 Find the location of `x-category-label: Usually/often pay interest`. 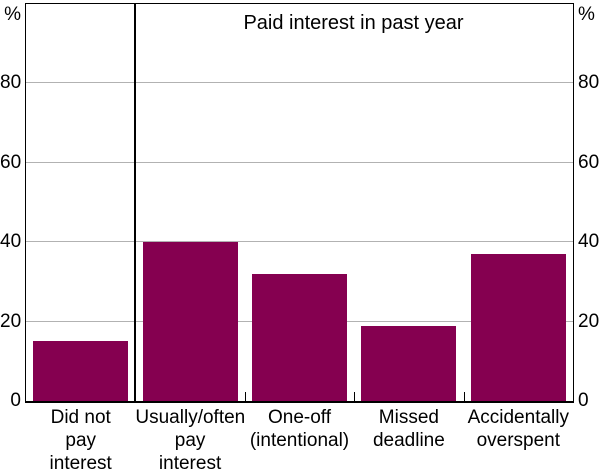

x-category-label: Usually/often pay interest is located at coordinates (190, 440).